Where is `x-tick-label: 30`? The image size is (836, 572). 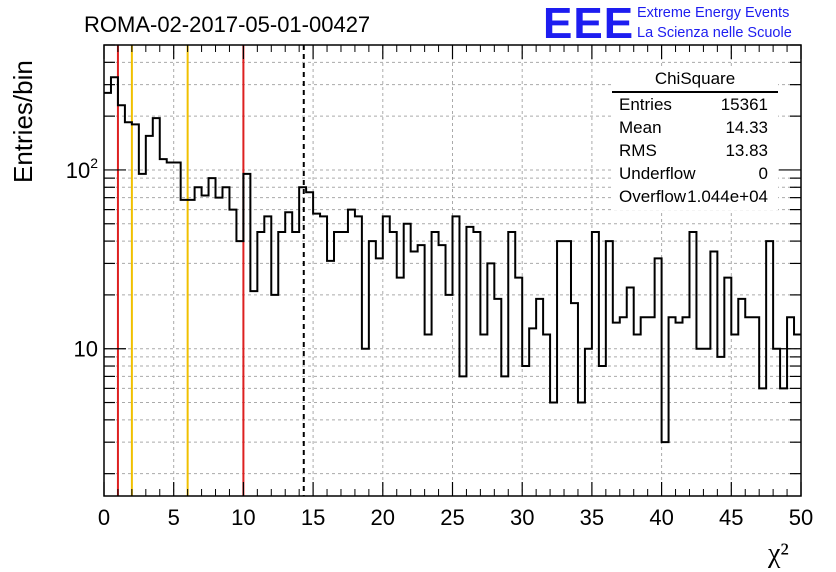 x-tick-label: 30 is located at coordinates (522, 517).